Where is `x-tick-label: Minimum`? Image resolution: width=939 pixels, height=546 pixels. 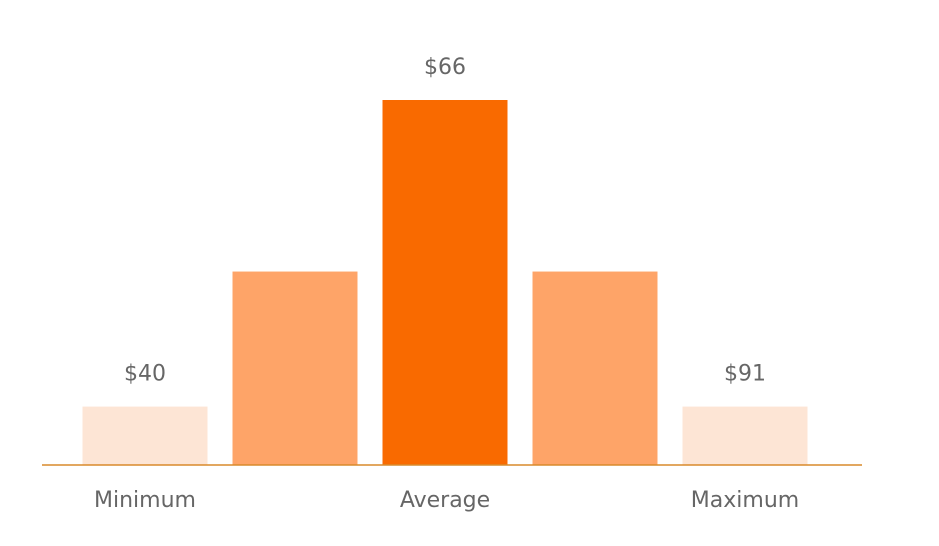 x-tick-label: Minimum is located at coordinates (145, 500).